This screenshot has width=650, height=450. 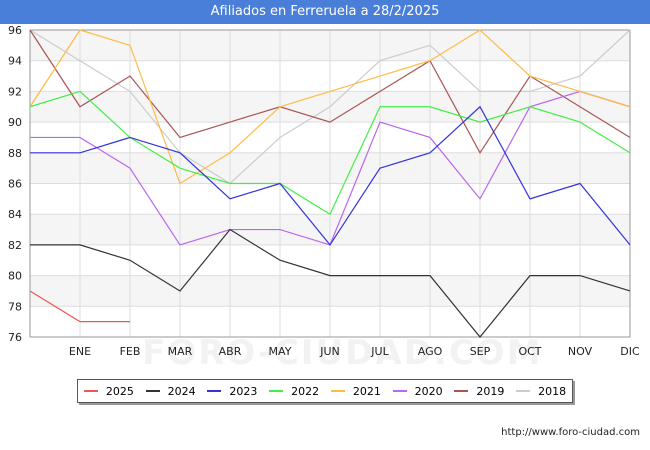 I want to click on legend-item-2020: 2020, so click(x=417, y=391).